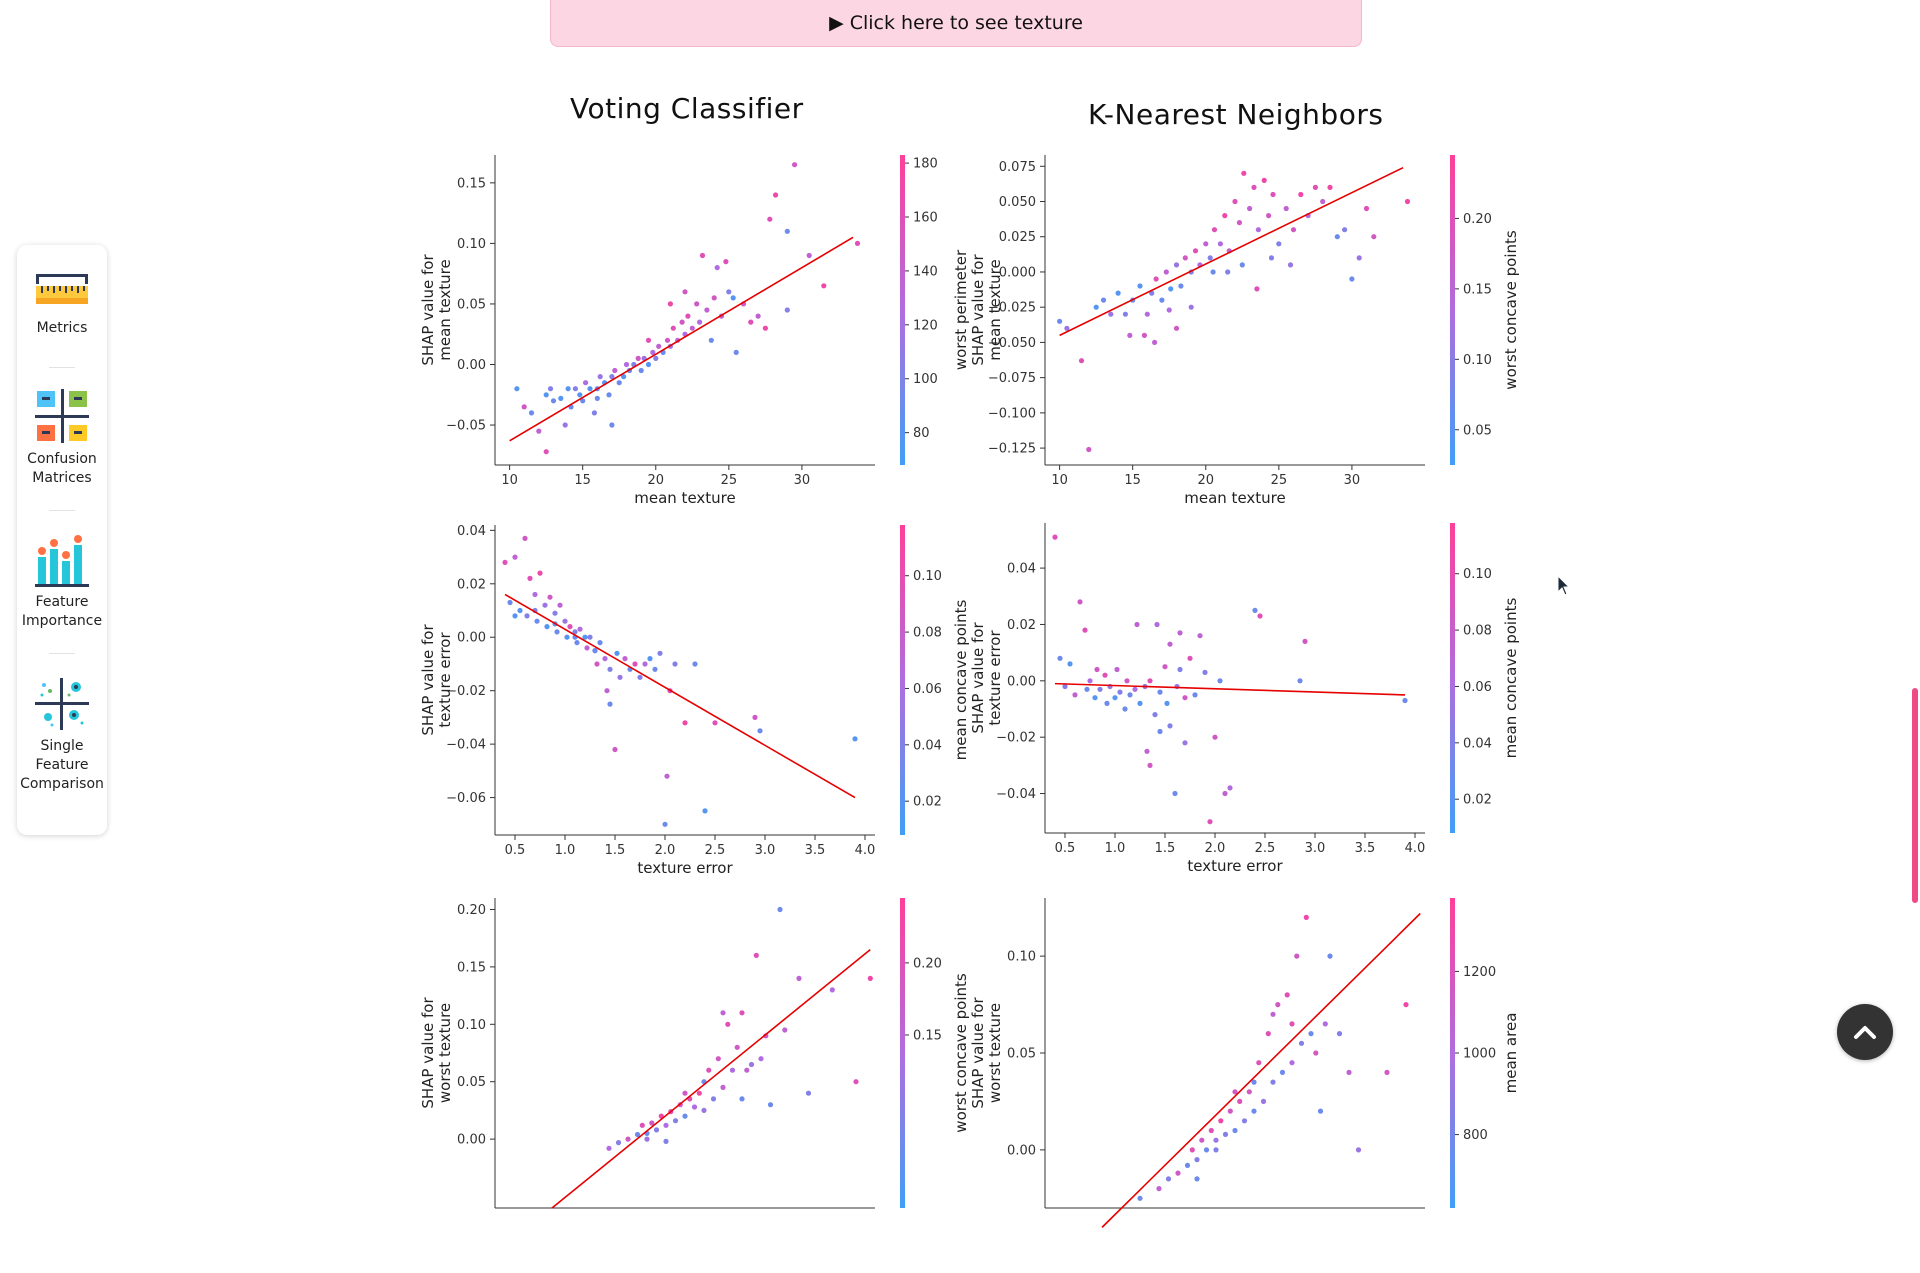  What do you see at coordinates (1475, 1135) in the screenshot?
I see `colorbar-tick-label: 800` at bounding box center [1475, 1135].